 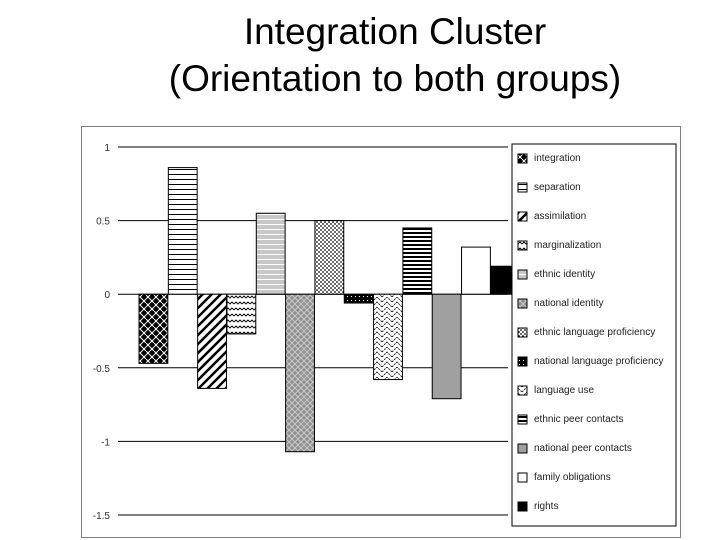 What do you see at coordinates (594, 332) in the screenshot?
I see `legend-label: ethnic language proficiency` at bounding box center [594, 332].